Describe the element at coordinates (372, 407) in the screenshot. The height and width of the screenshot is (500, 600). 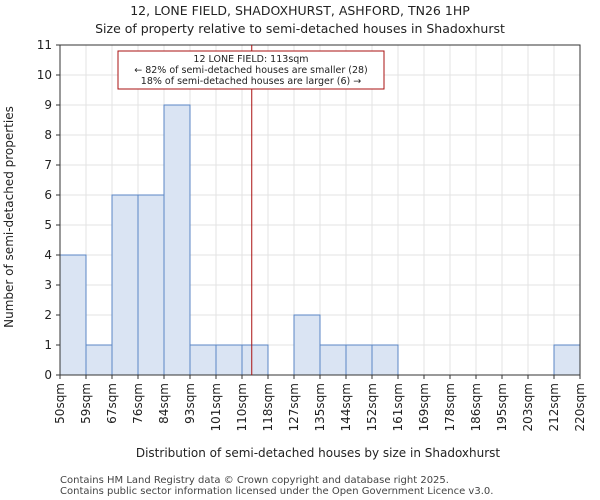
I see `x-tick-label: 152sqm` at that location.